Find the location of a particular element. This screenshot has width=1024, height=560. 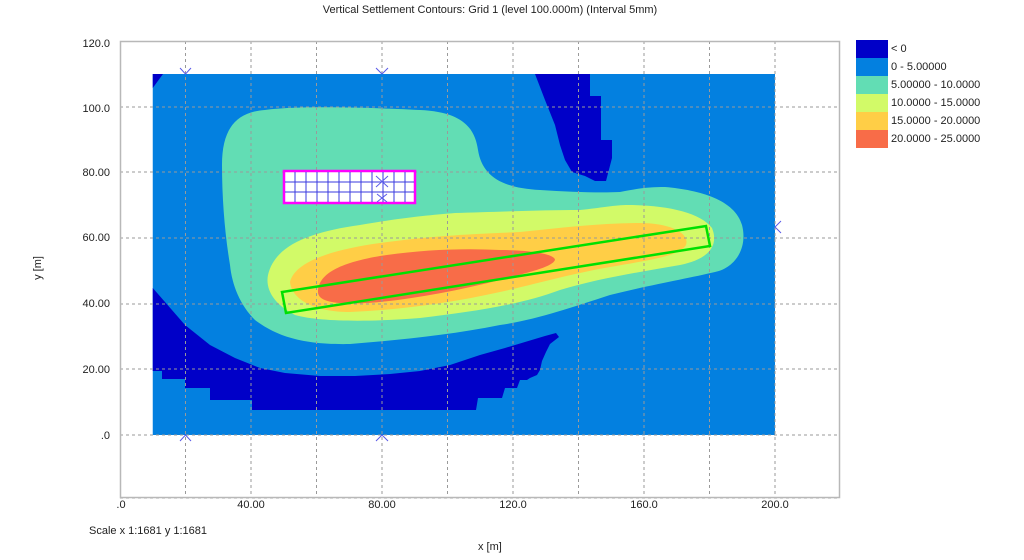

legend-label: < 0 is located at coordinates (899, 49).